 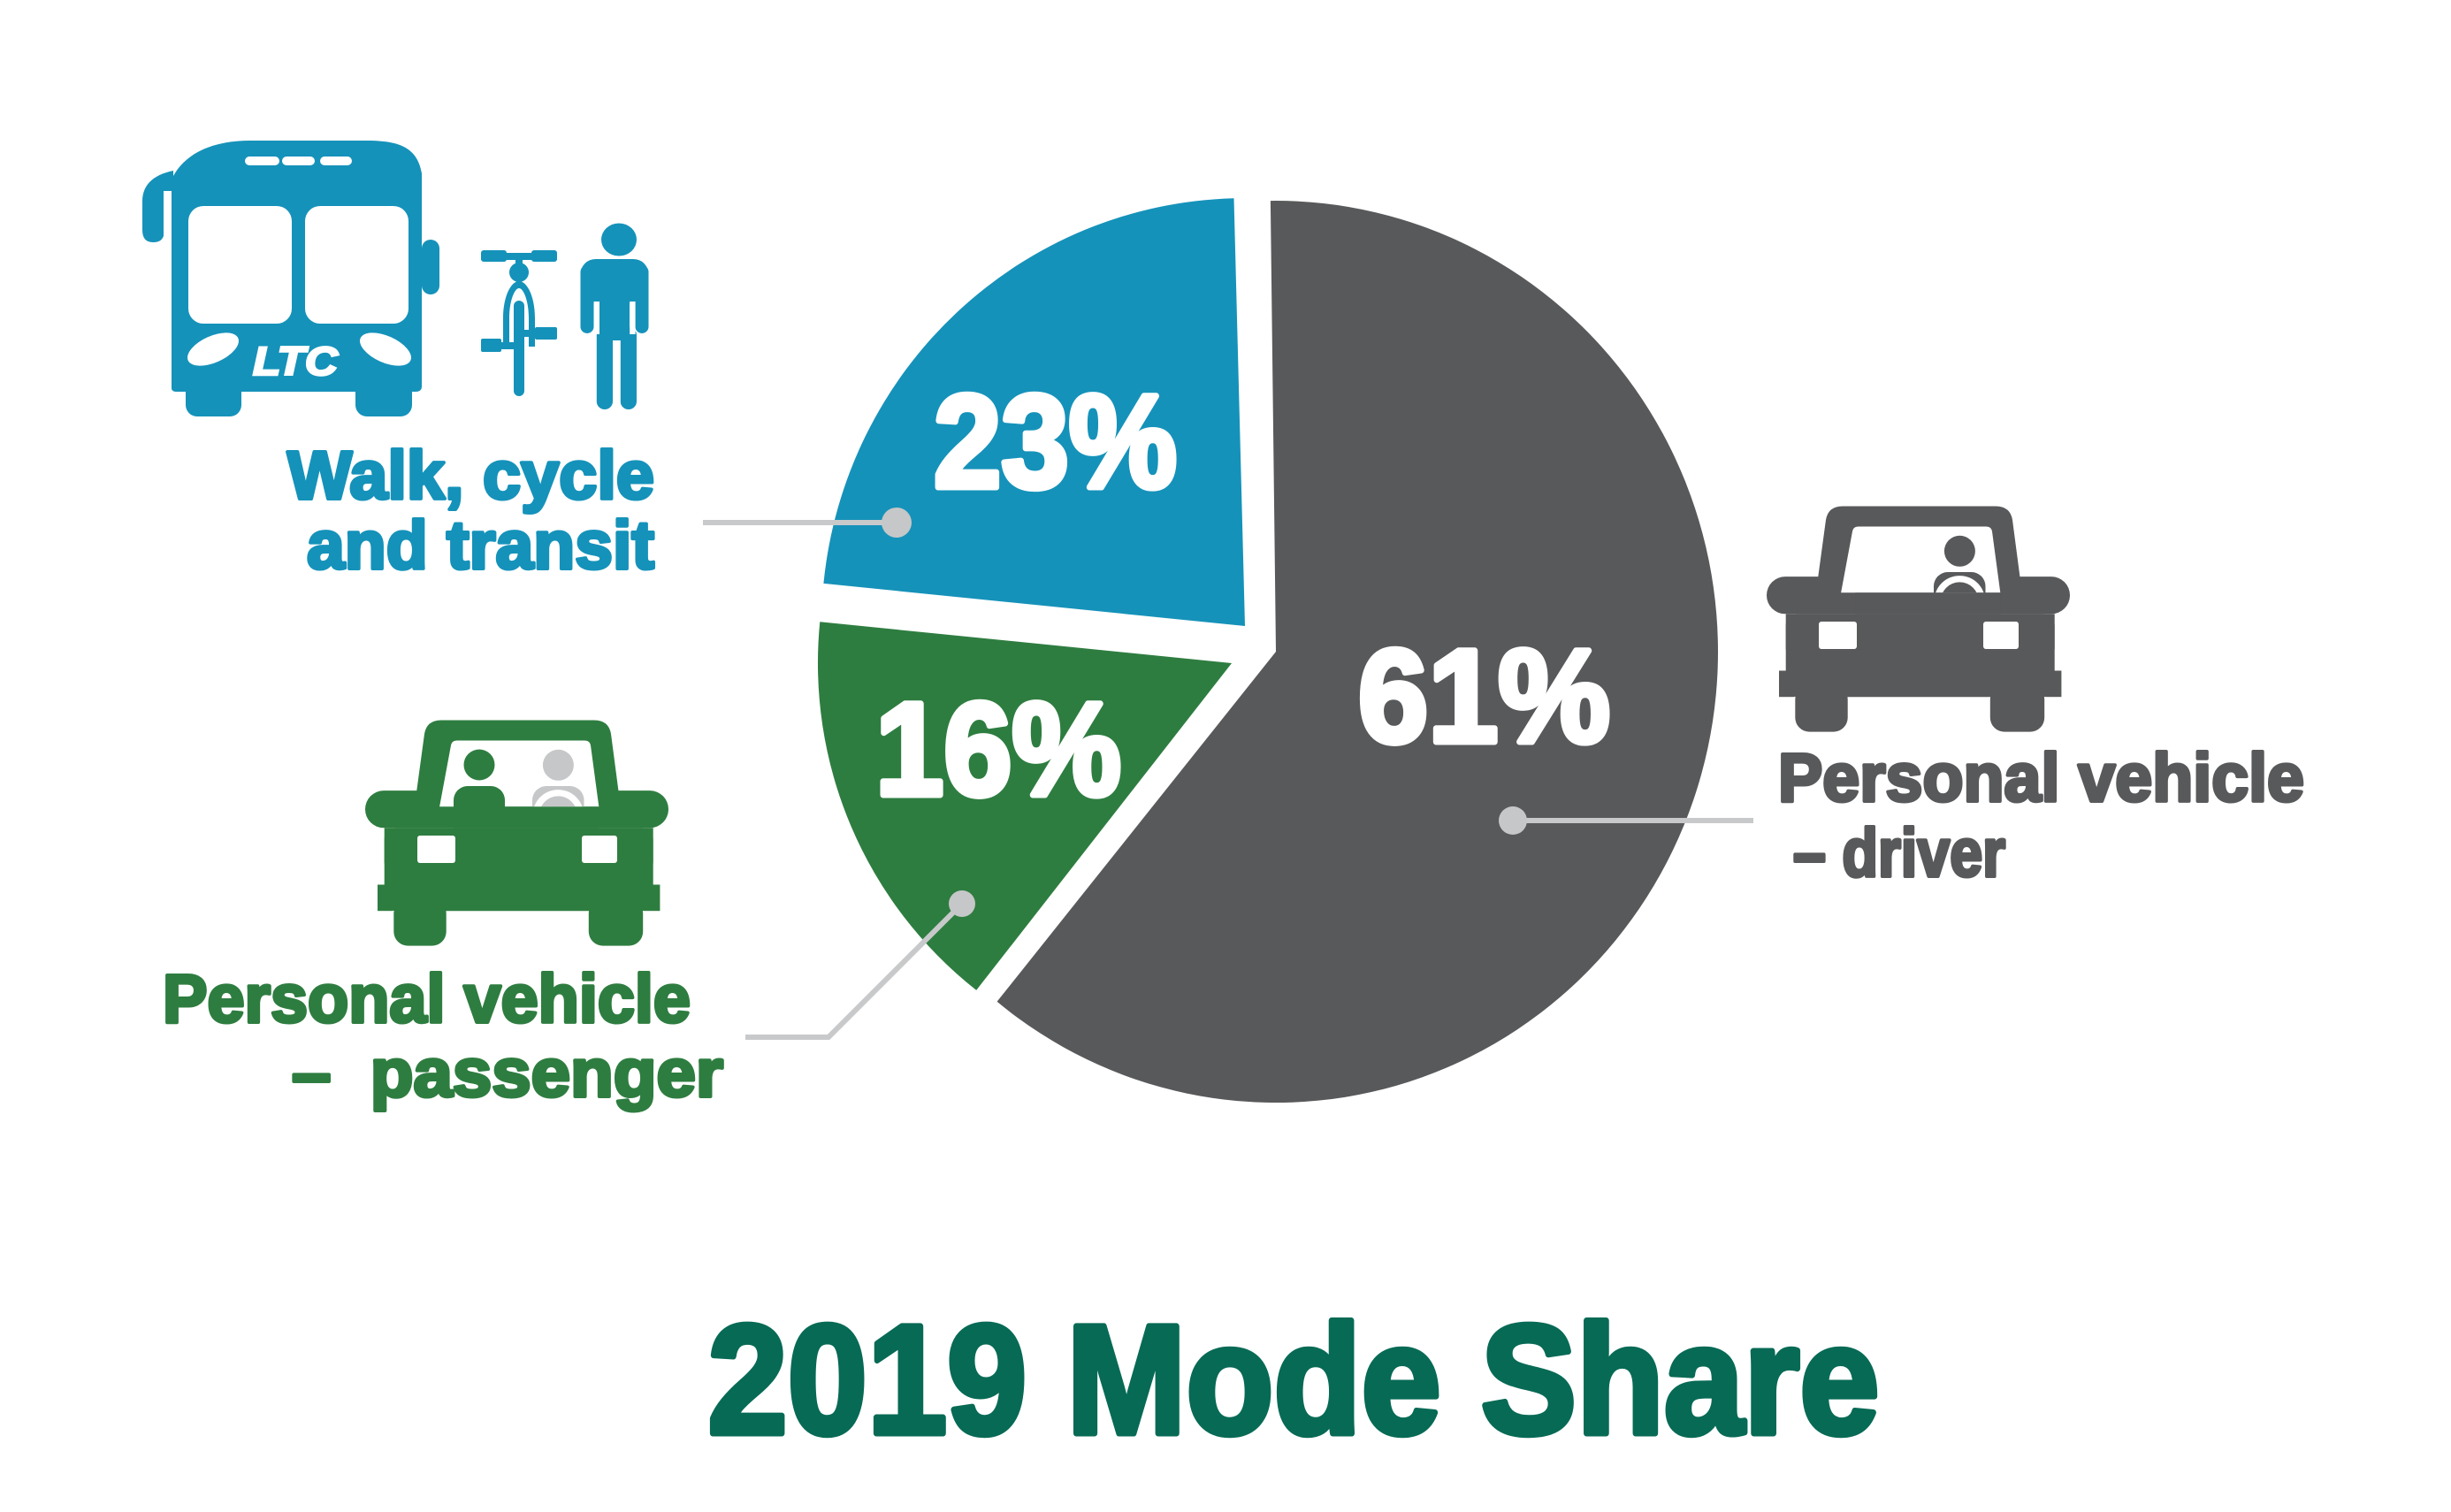 I want to click on svg-text: and transit, so click(x=481, y=546).